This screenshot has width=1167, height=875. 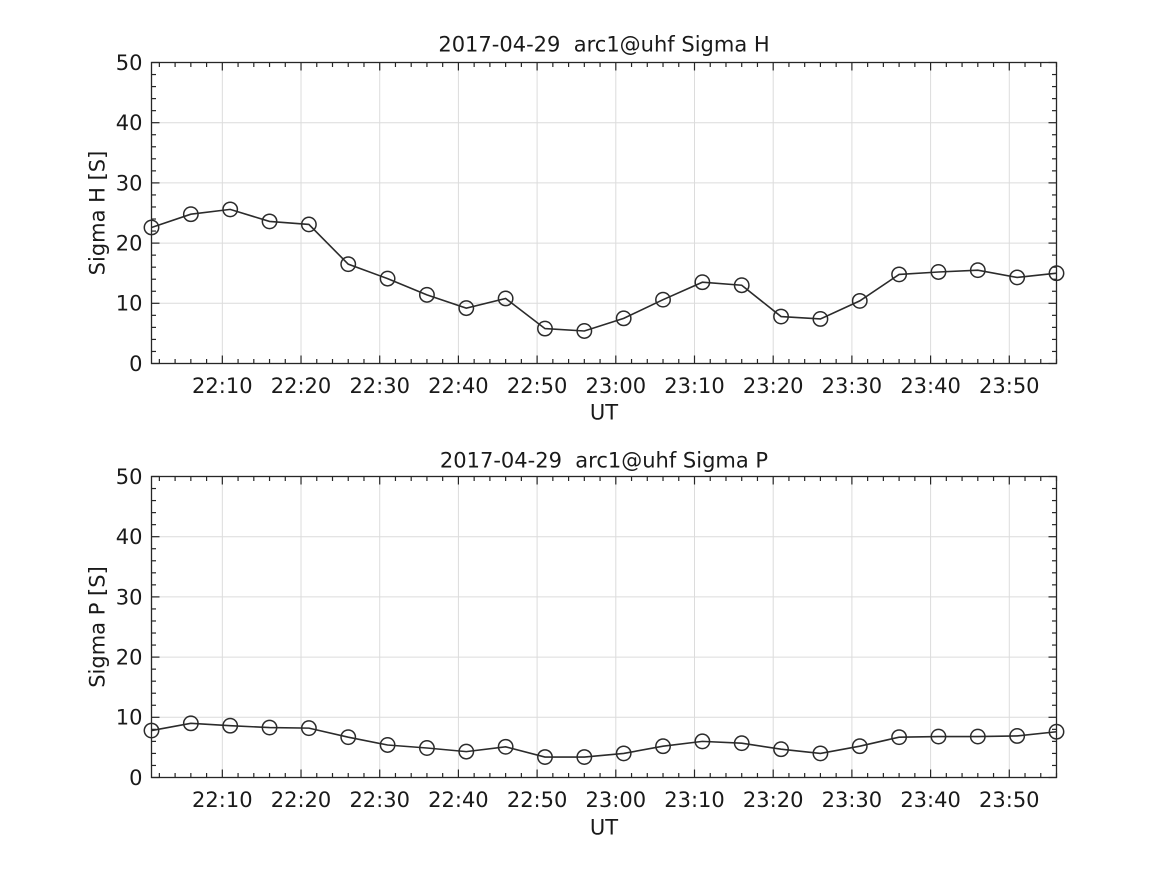 What do you see at coordinates (97, 627) in the screenshot?
I see `sigma-p-ylabel: Sigma P [S]` at bounding box center [97, 627].